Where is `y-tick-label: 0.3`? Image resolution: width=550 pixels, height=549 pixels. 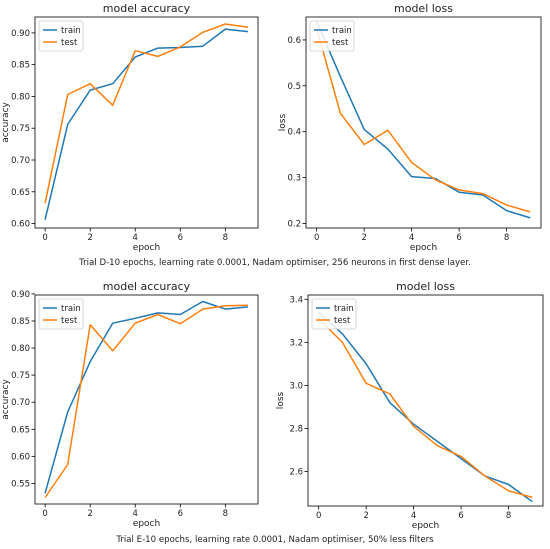
y-tick-label: 0.3 is located at coordinates (294, 179).